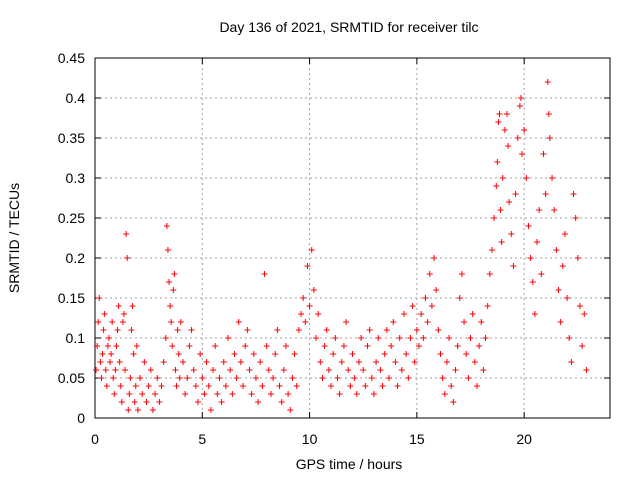 Image resolution: width=640 pixels, height=480 pixels. What do you see at coordinates (76, 98) in the screenshot?
I see `y-tick-label: 0.4` at bounding box center [76, 98].